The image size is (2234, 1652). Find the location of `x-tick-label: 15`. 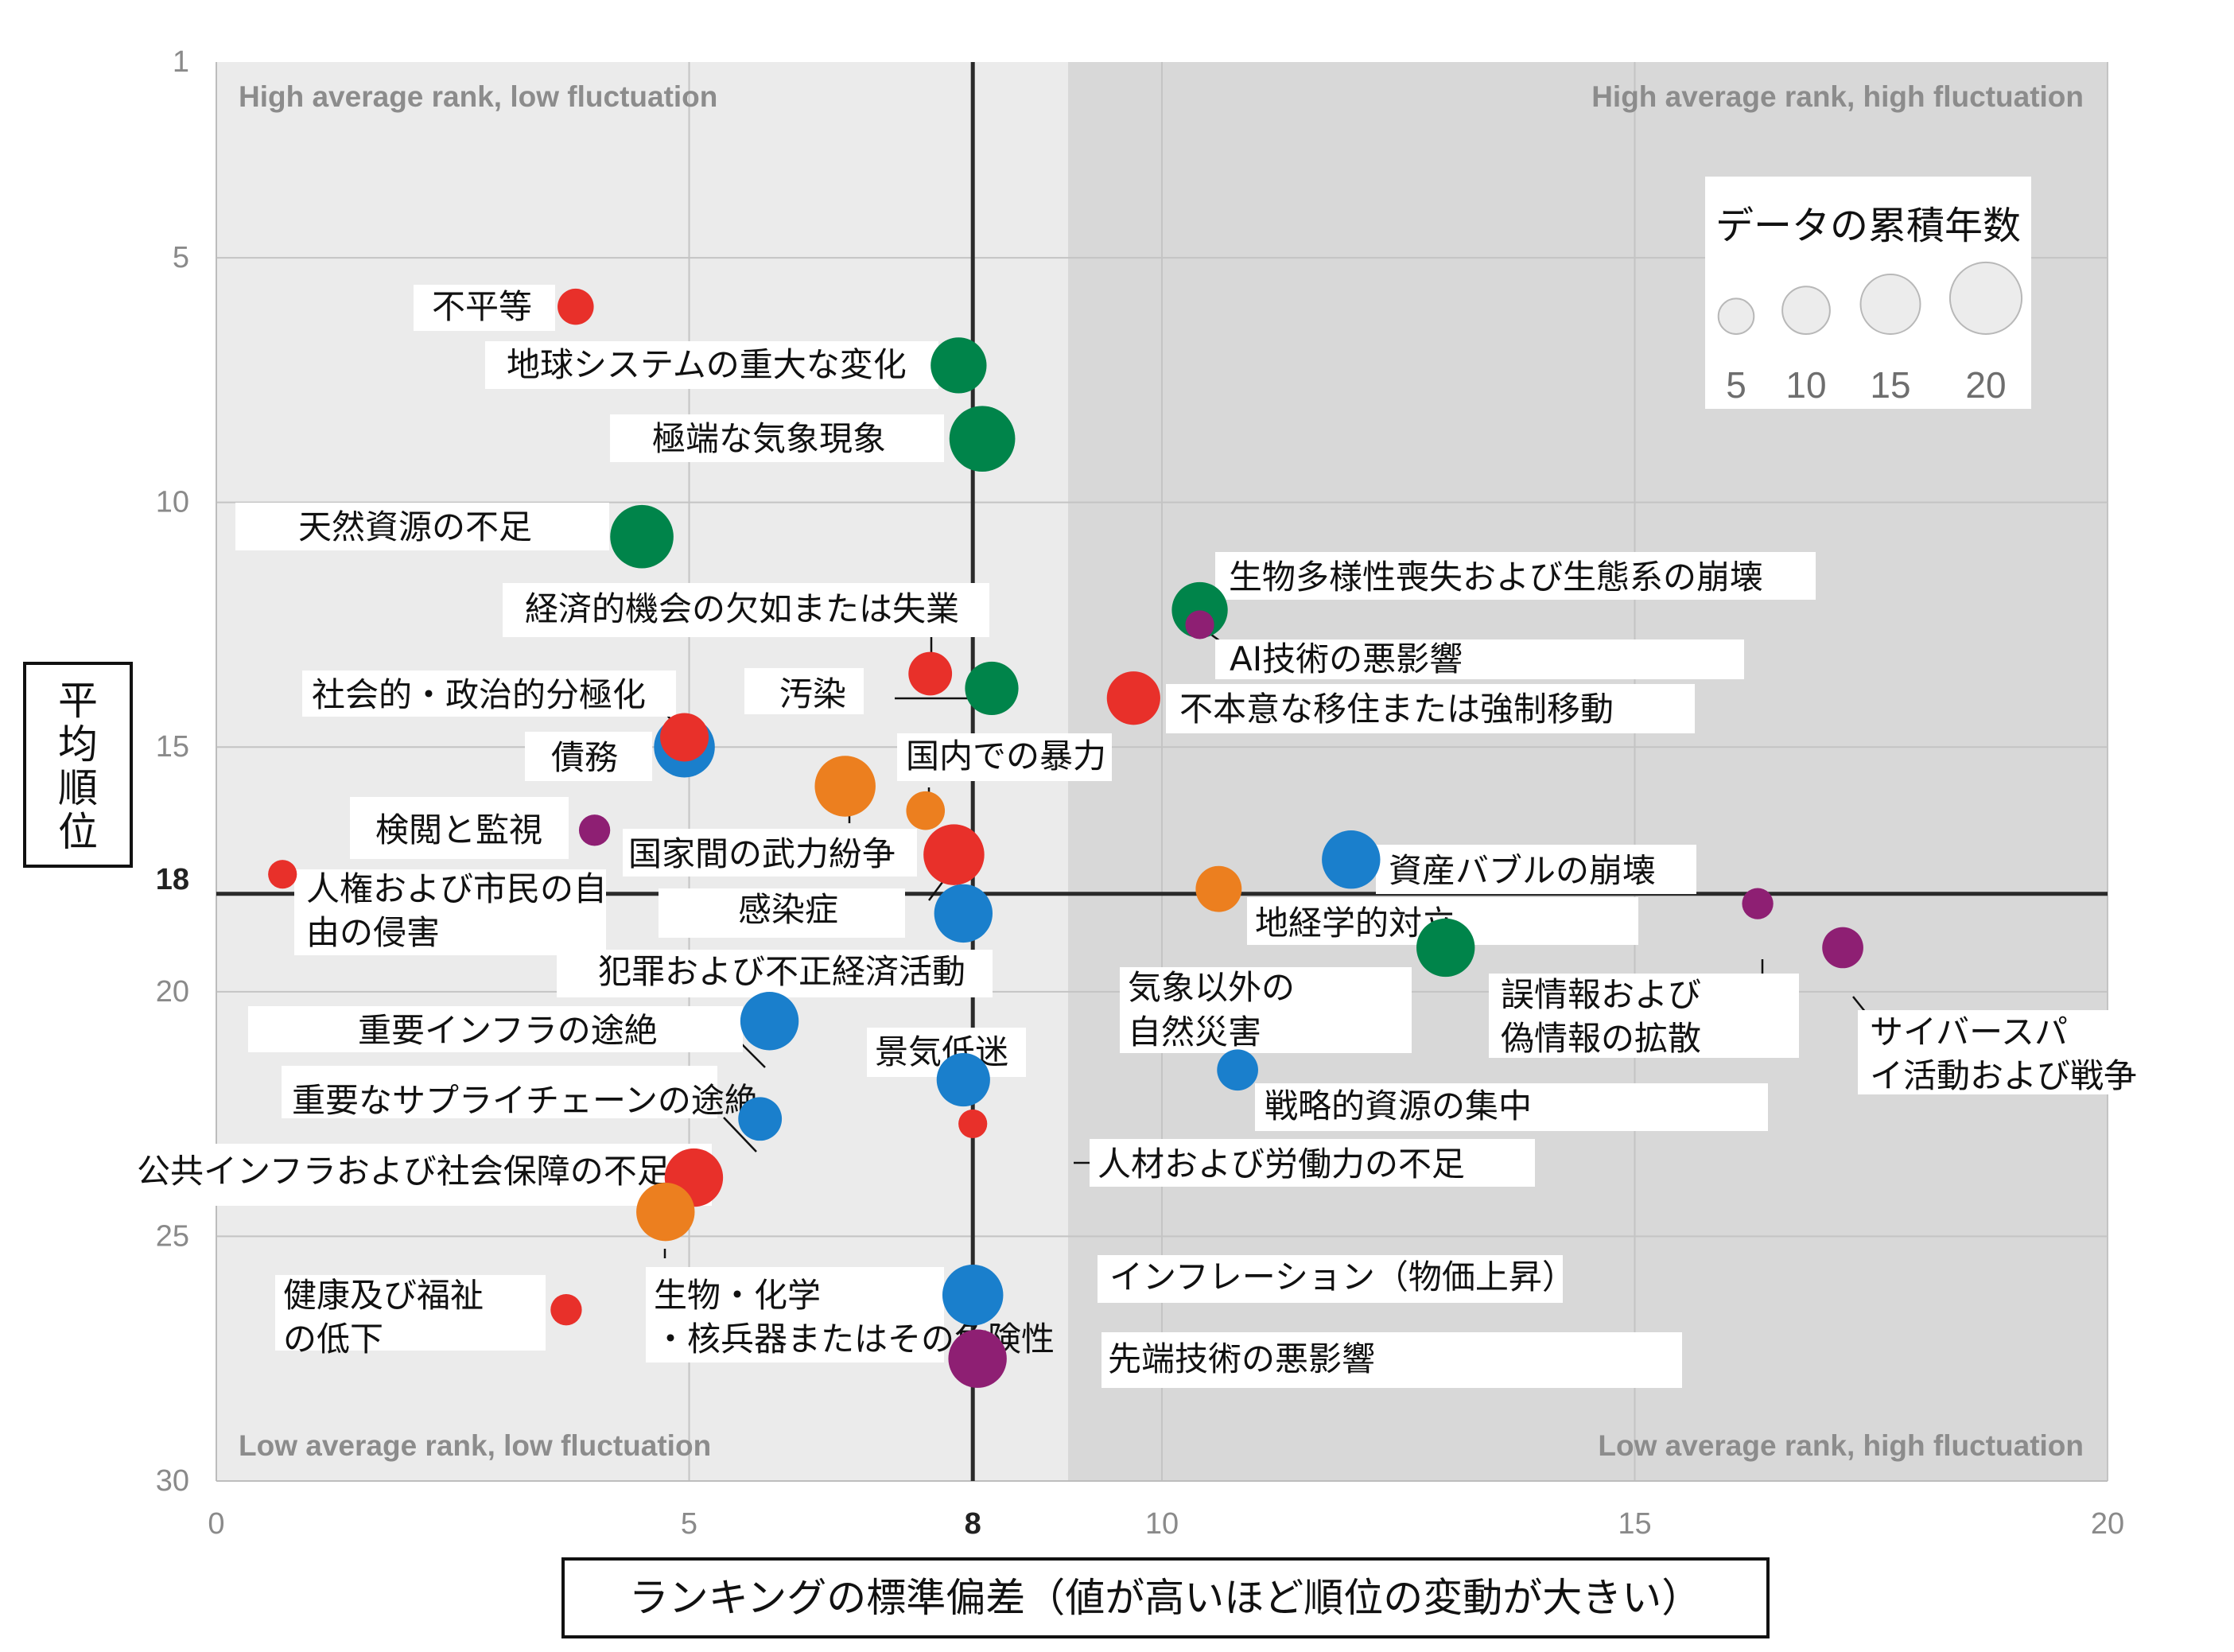

x-tick-label: 15 is located at coordinates (1634, 1524).